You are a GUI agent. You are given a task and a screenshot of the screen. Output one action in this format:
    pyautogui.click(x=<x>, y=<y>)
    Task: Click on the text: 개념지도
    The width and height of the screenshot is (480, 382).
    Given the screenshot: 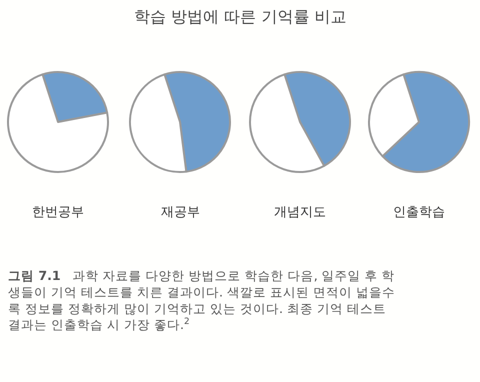 What is the action you would take?
    pyautogui.click(x=300, y=212)
    